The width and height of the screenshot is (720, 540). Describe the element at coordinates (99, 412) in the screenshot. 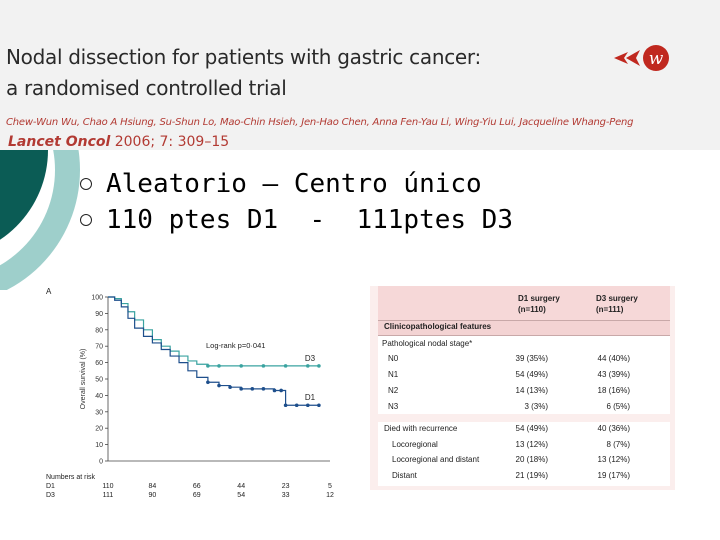

I see `y-tick-label: 30` at that location.